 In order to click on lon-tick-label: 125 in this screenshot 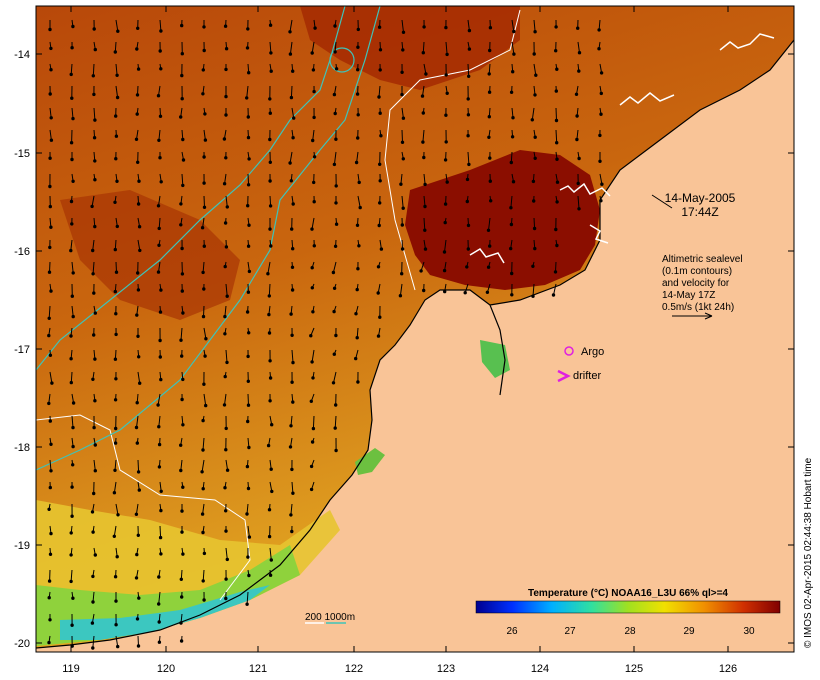, I will do `click(634, 669)`.